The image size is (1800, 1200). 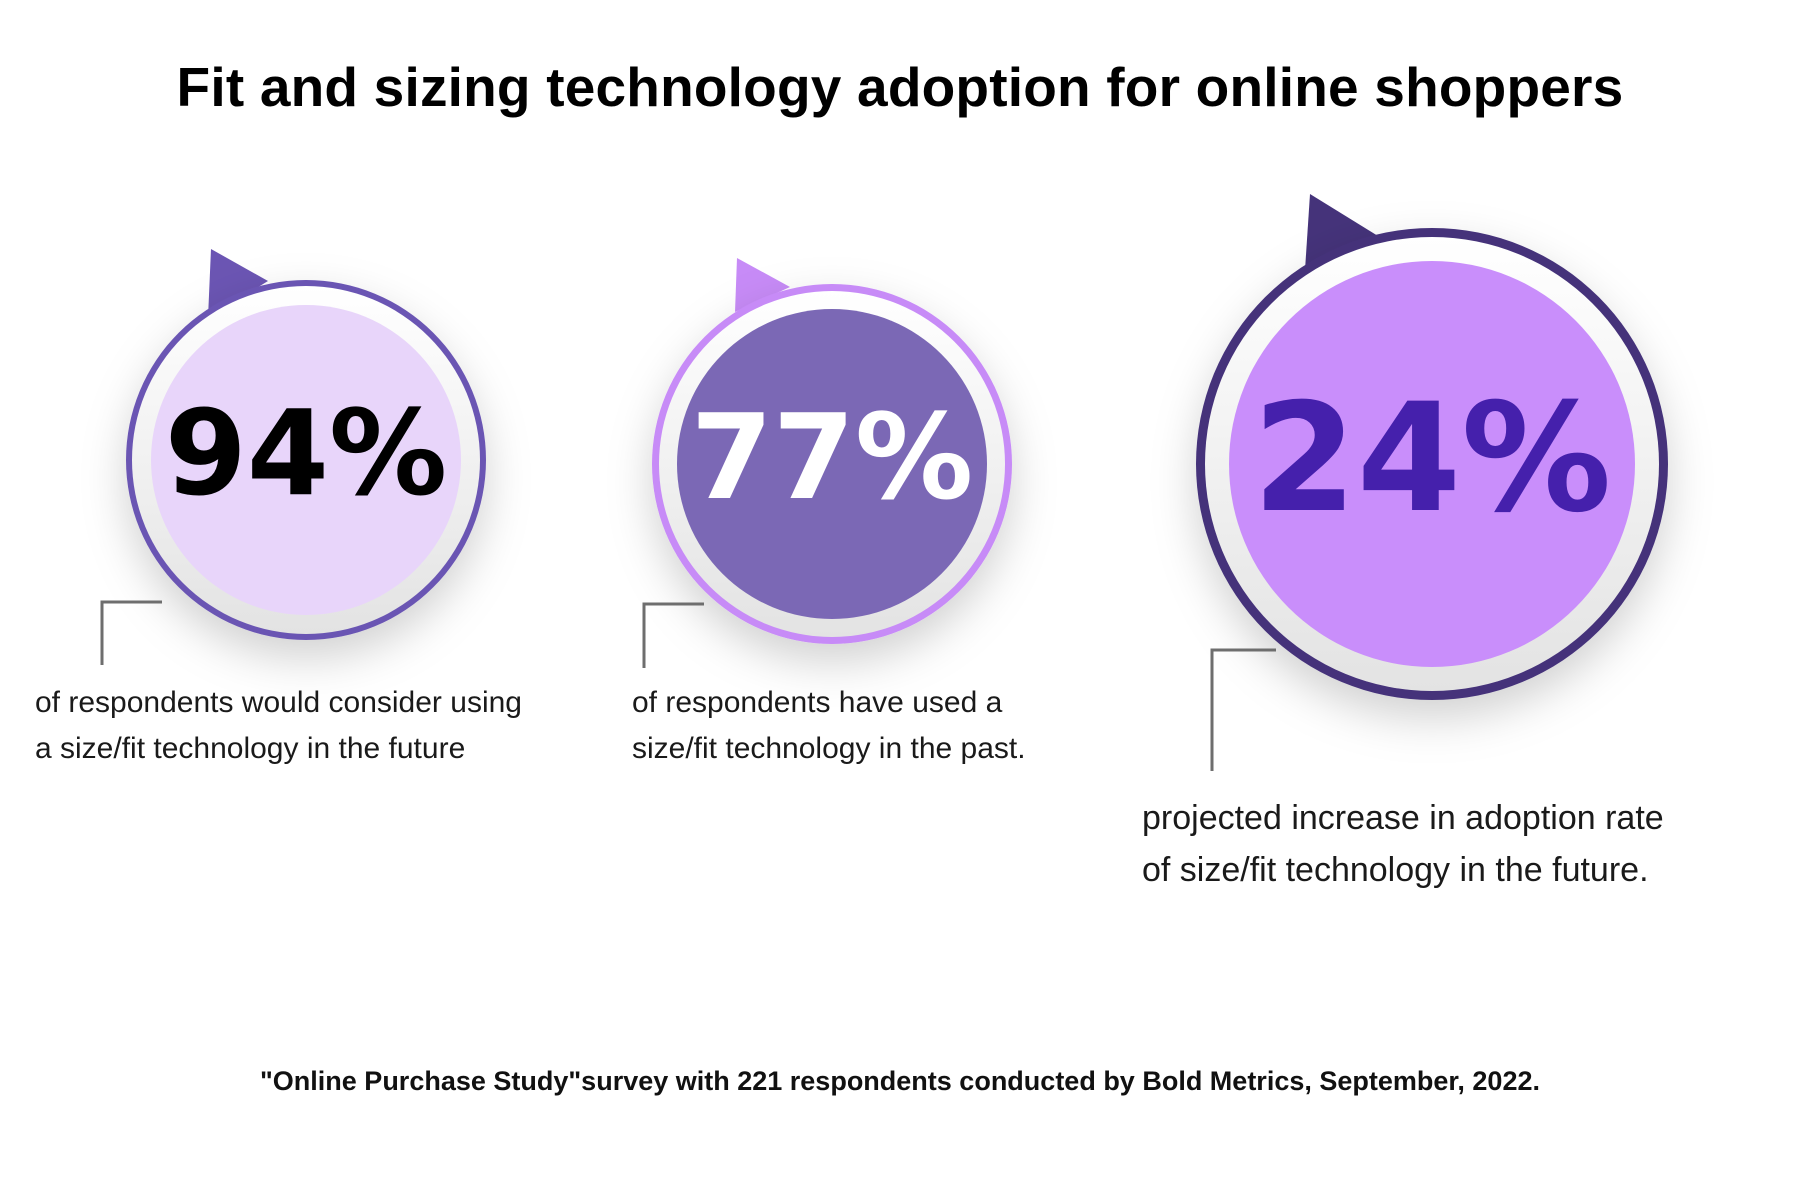 What do you see at coordinates (1431, 459) in the screenshot?
I see `stat-value-3: 24%` at bounding box center [1431, 459].